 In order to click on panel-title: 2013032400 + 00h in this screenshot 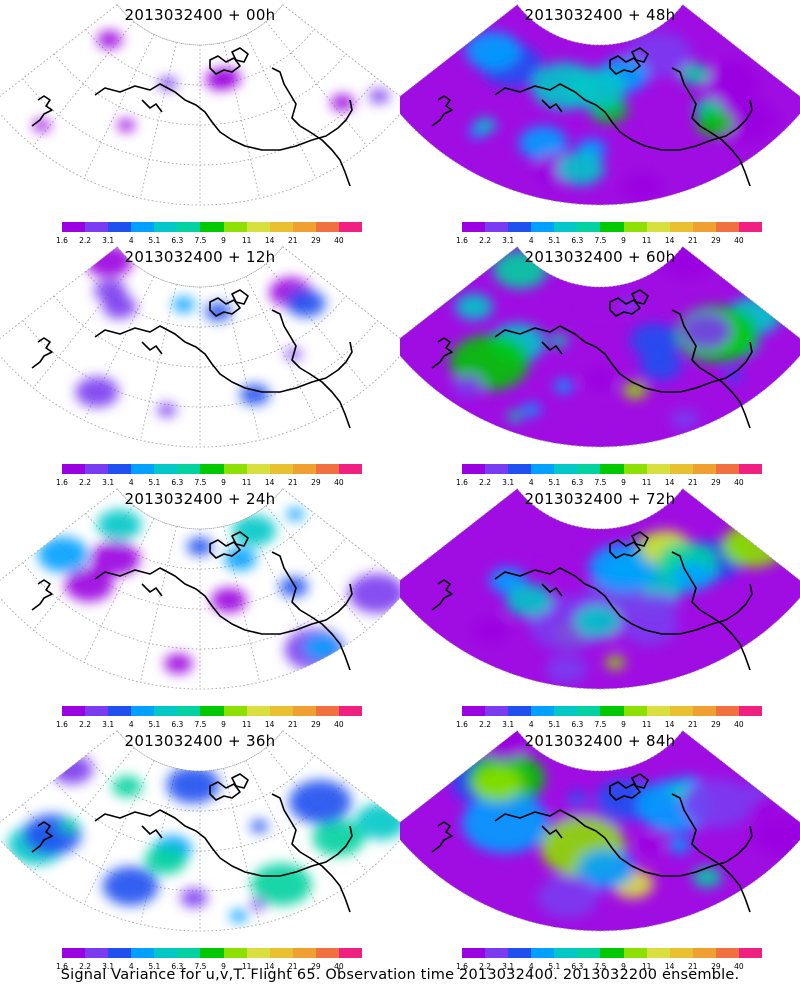, I will do `click(200, 15)`.